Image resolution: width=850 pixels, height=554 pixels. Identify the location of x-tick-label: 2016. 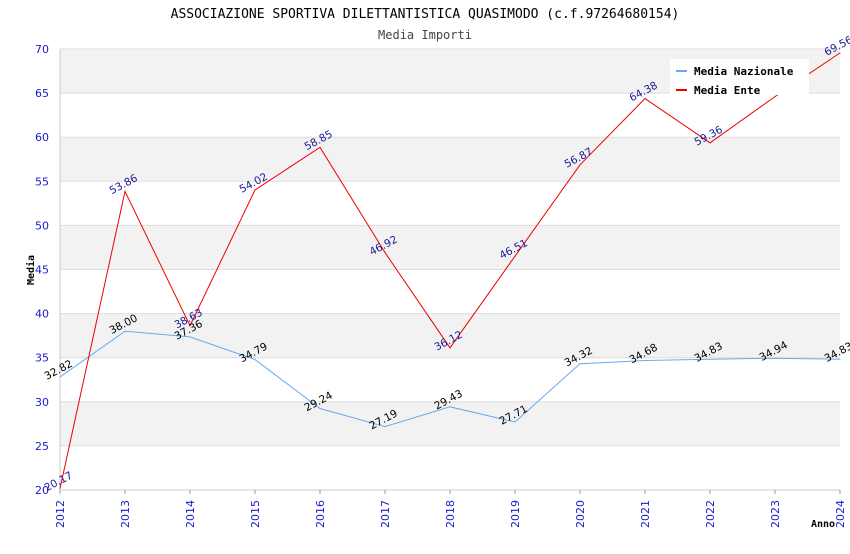
(320, 514).